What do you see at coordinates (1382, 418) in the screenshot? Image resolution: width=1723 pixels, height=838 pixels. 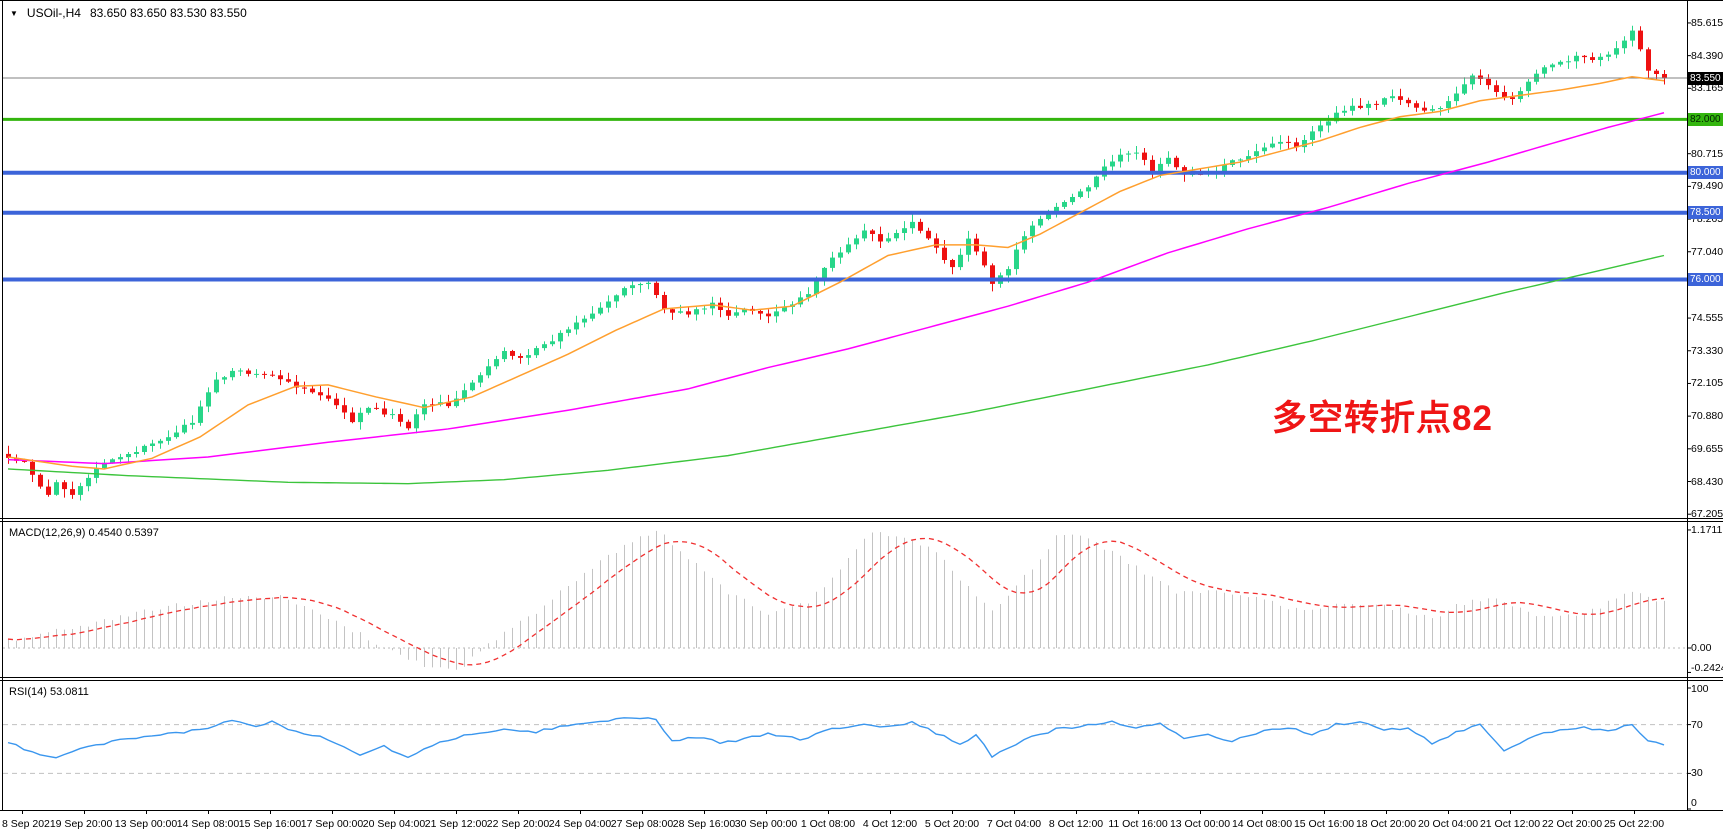 I see `chart-annotation-text: 多空转折点82` at bounding box center [1382, 418].